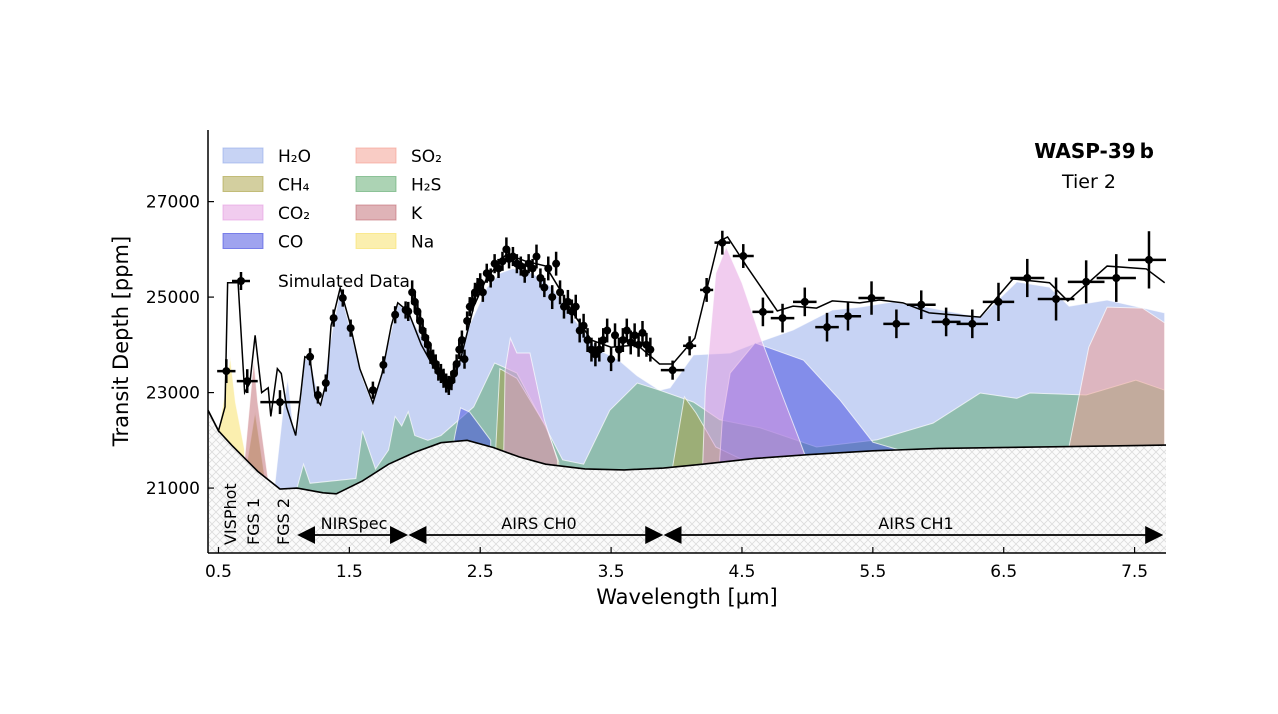 The height and width of the screenshot is (714, 1278). I want to click on legend-swatch-k, so click(376, 212).